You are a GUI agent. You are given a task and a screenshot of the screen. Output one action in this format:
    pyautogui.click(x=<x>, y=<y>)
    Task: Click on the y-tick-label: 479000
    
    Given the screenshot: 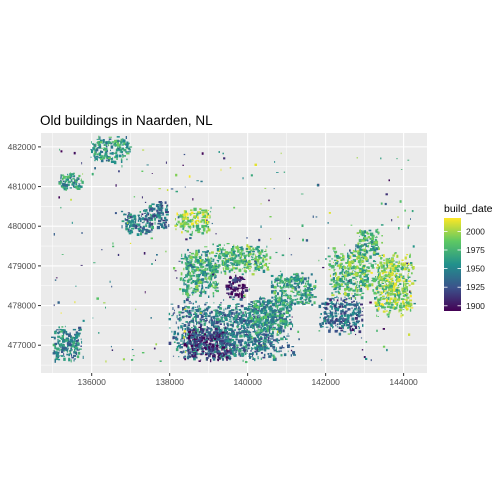 What is the action you would take?
    pyautogui.click(x=22, y=266)
    